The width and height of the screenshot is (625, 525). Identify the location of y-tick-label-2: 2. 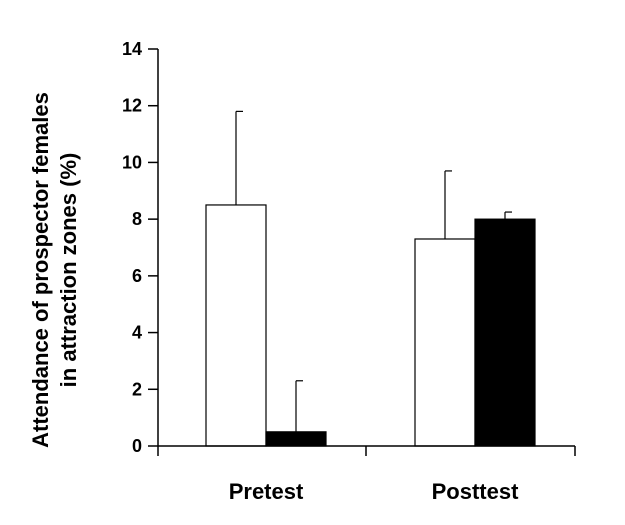
(137, 389).